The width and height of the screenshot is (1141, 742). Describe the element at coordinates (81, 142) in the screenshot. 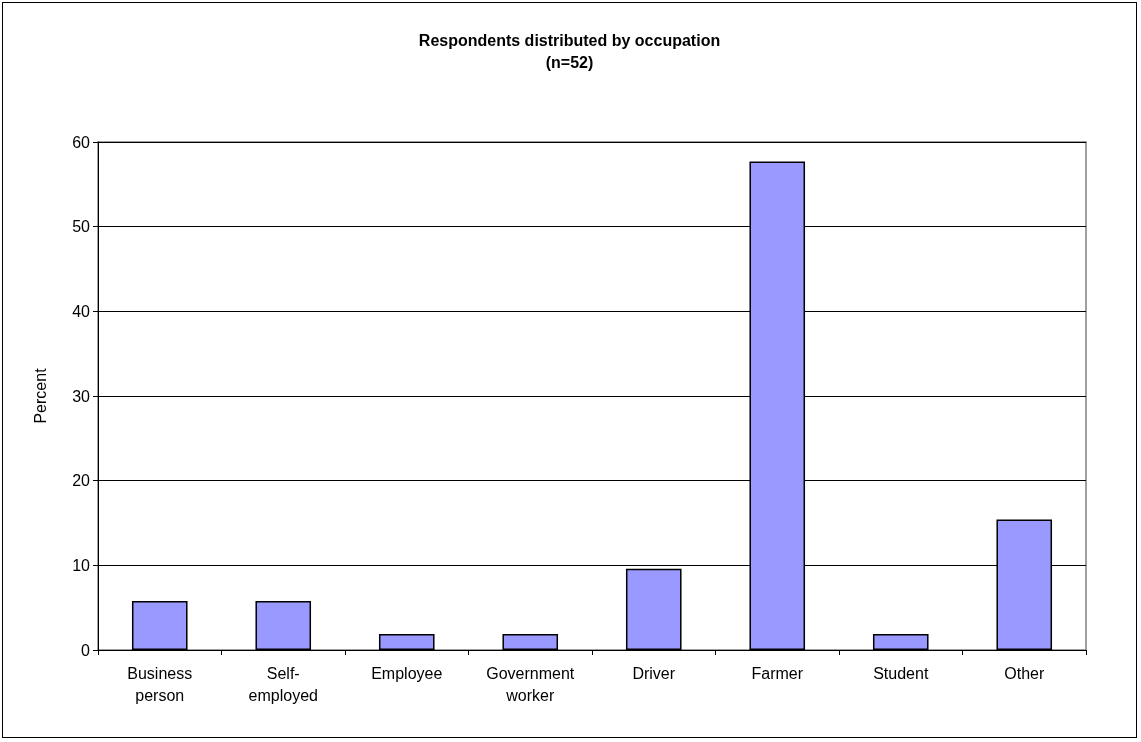

I see `y-tick-label: 60` at that location.